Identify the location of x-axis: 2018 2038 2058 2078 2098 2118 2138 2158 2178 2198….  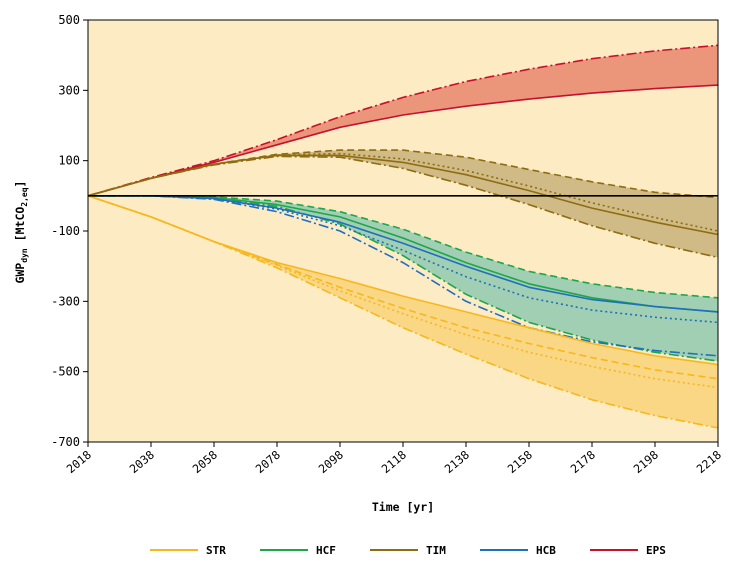
(394, 459).